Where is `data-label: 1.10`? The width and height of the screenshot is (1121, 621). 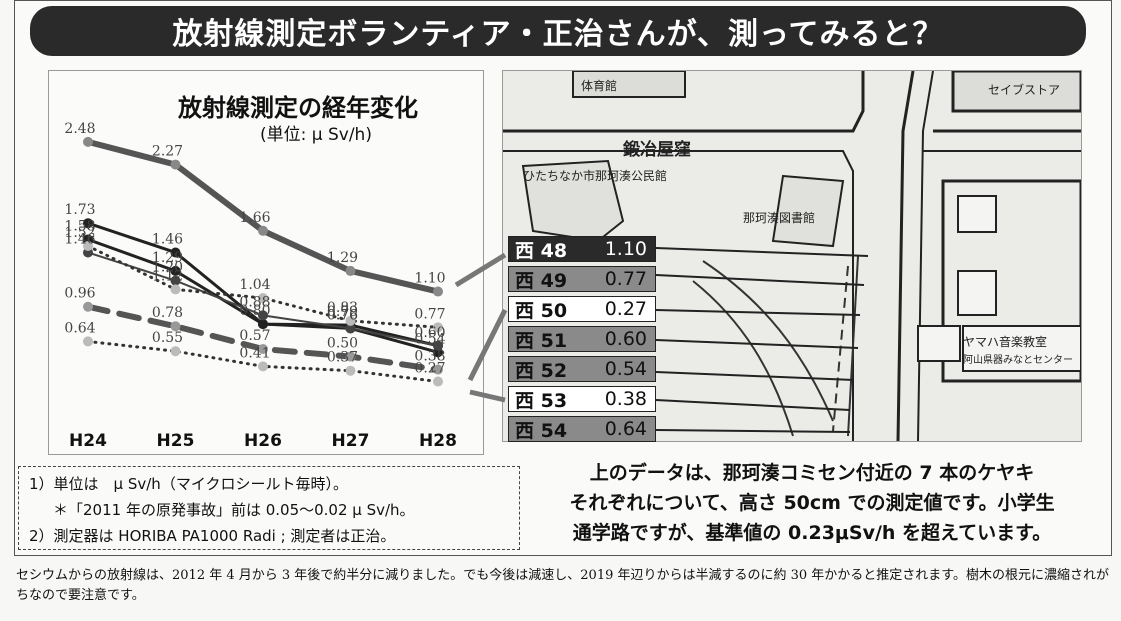
data-label: 1.10 is located at coordinates (429, 279).